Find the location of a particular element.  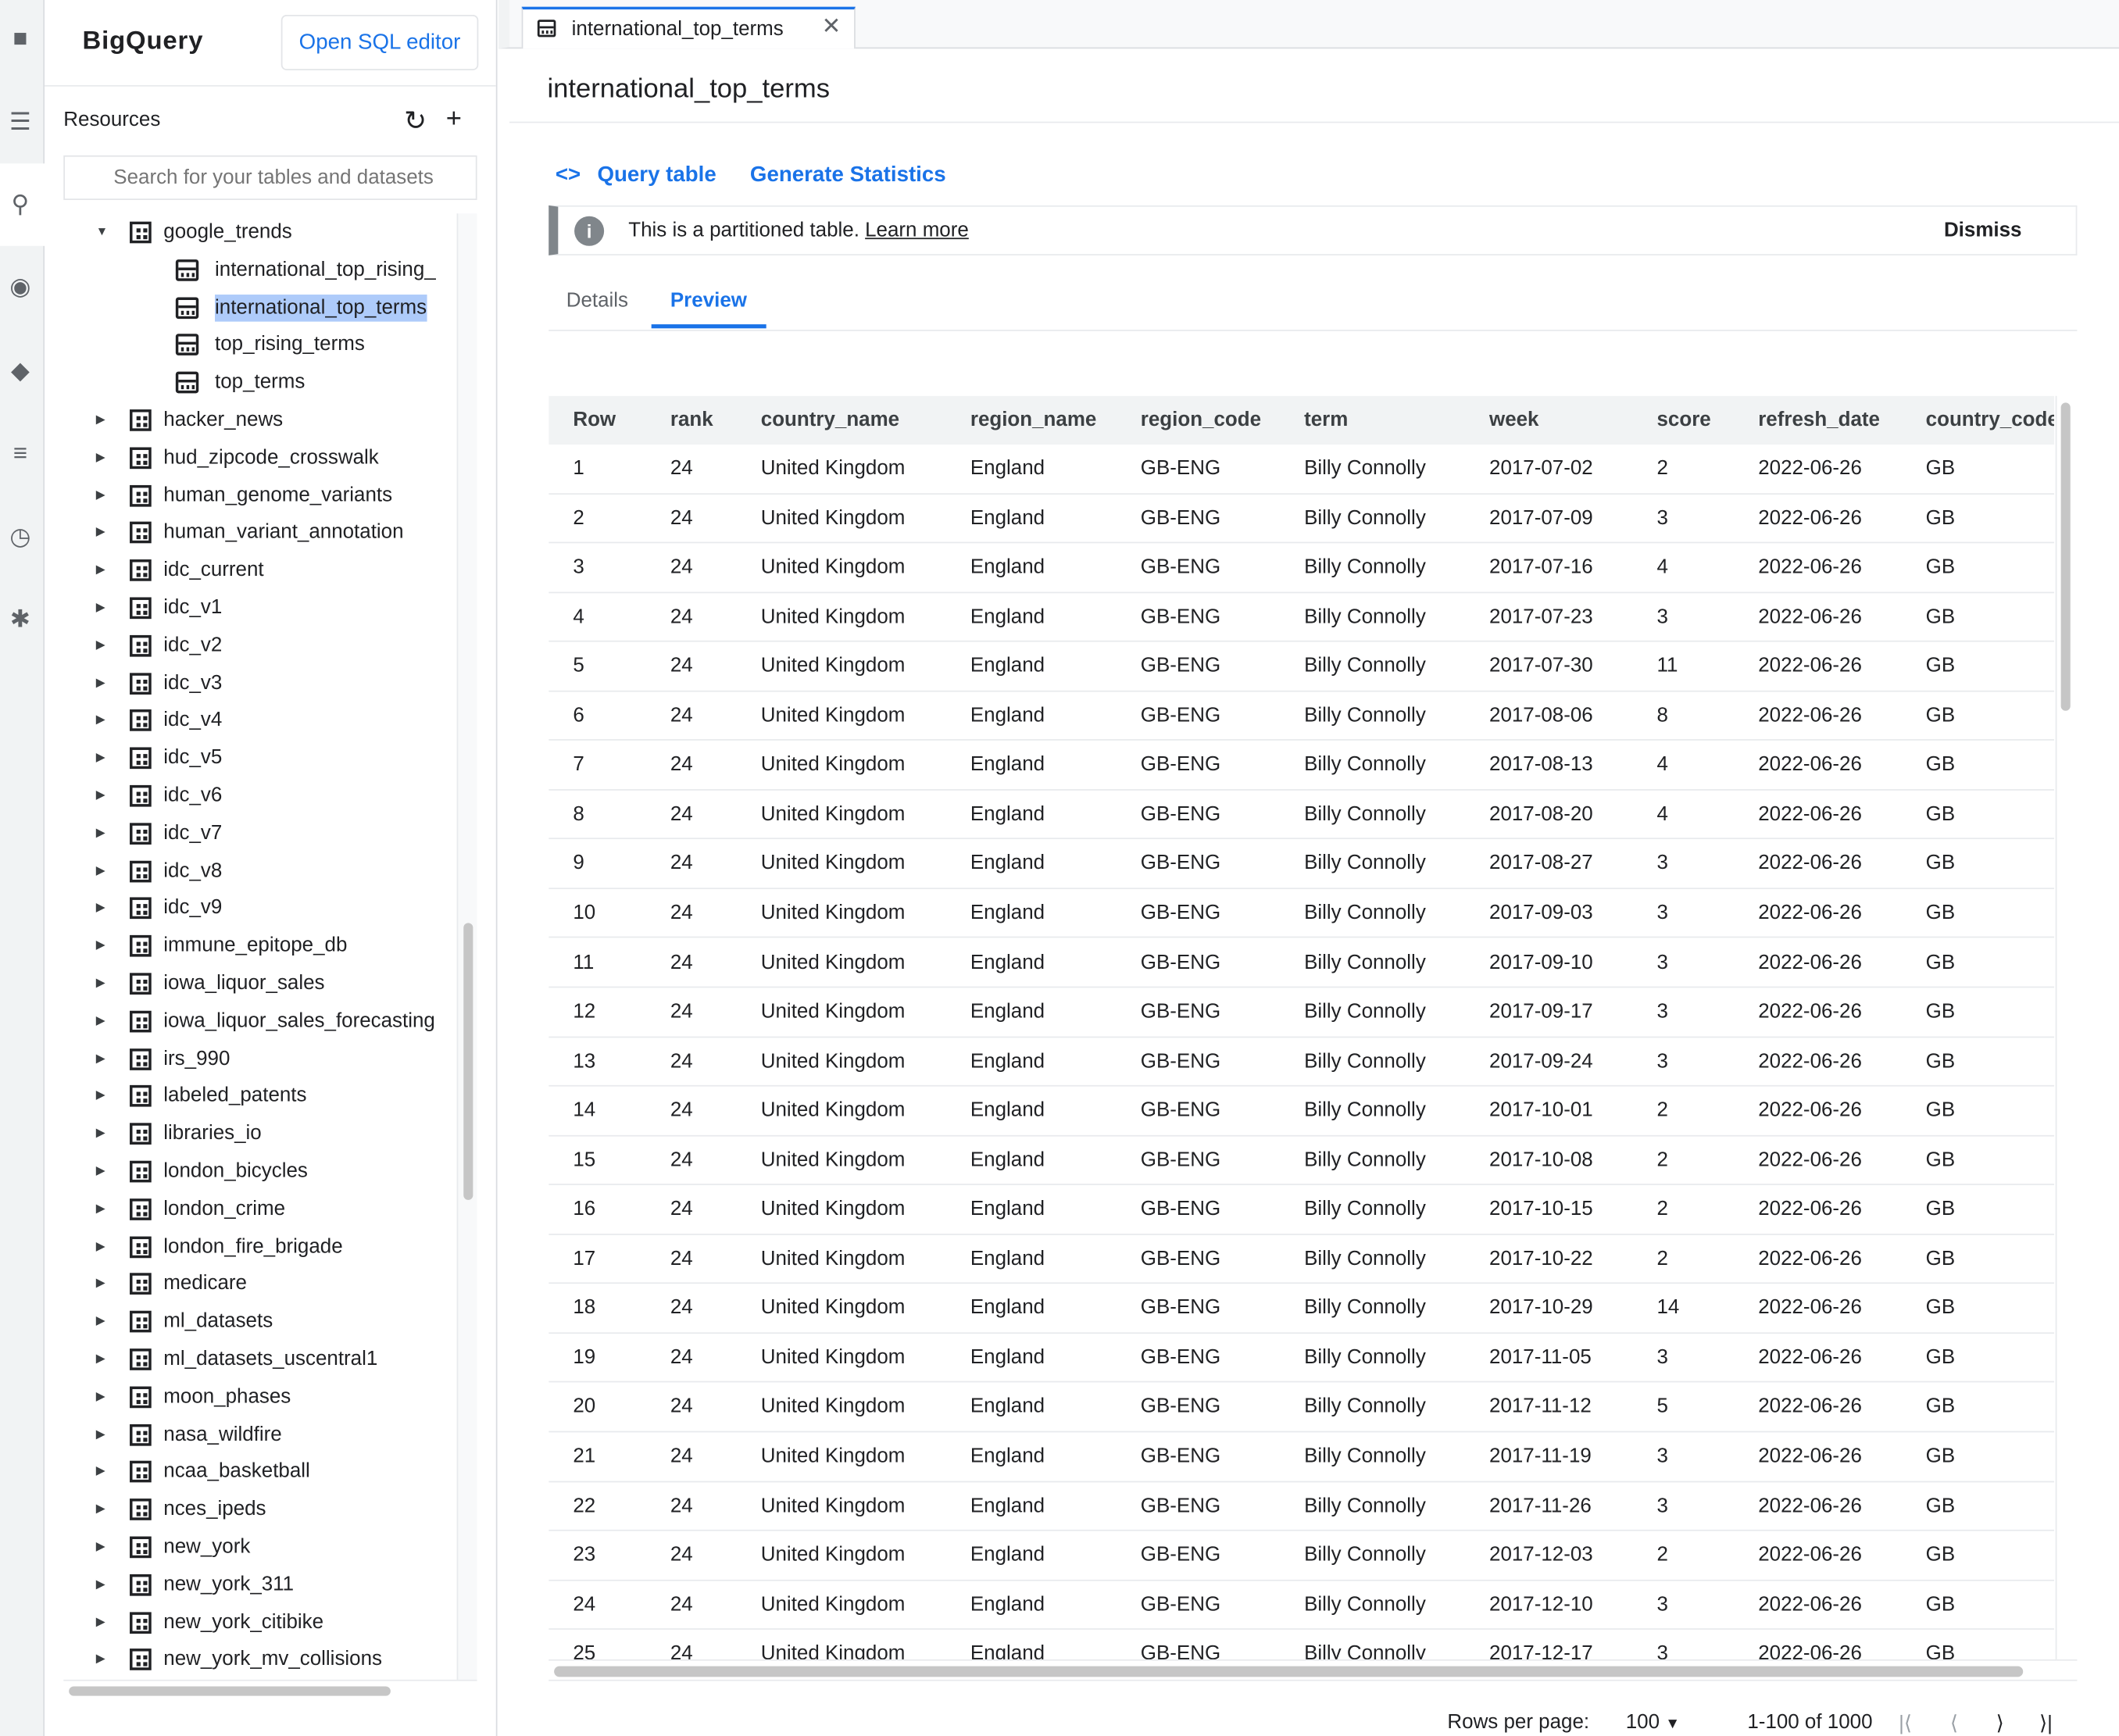

tree-dataset: ▶ immune_epitope_db is located at coordinates (251, 946).